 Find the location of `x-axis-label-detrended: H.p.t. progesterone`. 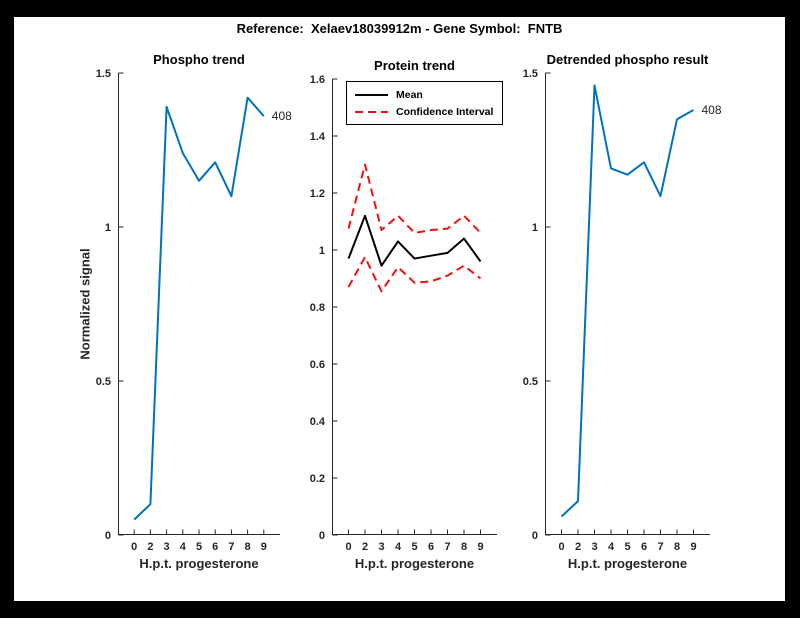

x-axis-label-detrended: H.p.t. progesterone is located at coordinates (627, 563).